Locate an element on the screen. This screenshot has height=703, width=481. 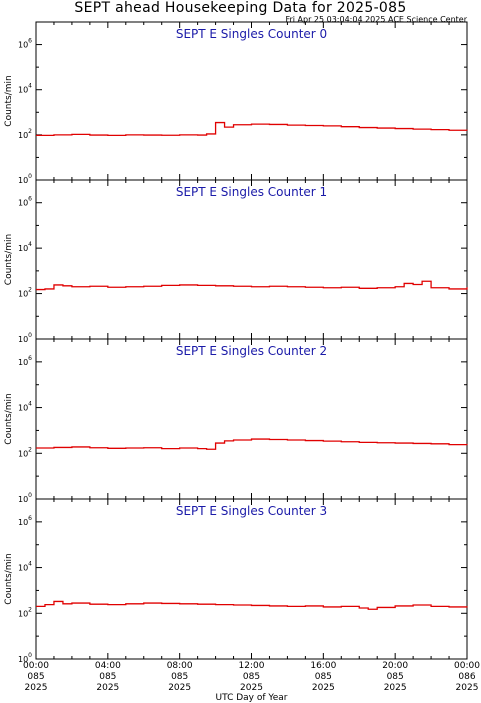
x-tick-time: 08:00 is located at coordinates (180, 666).